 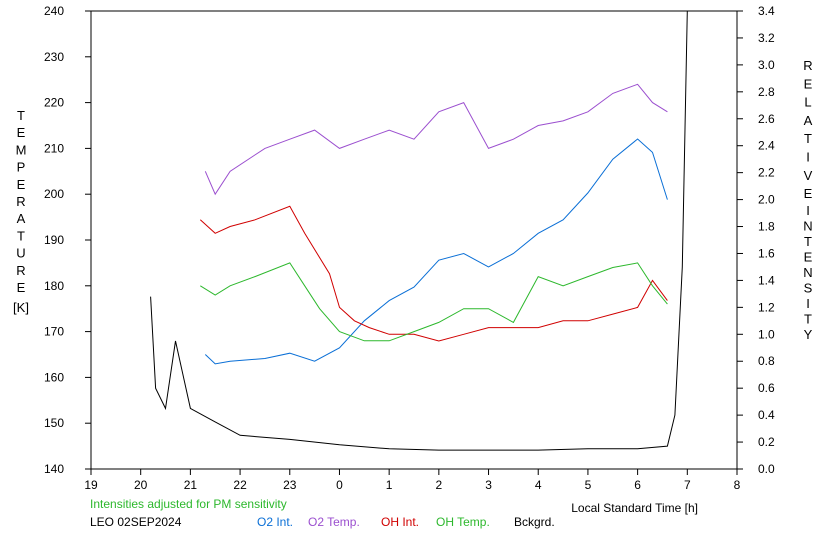 I want to click on right-y-tick-label: 0.4, so click(x=766, y=415).